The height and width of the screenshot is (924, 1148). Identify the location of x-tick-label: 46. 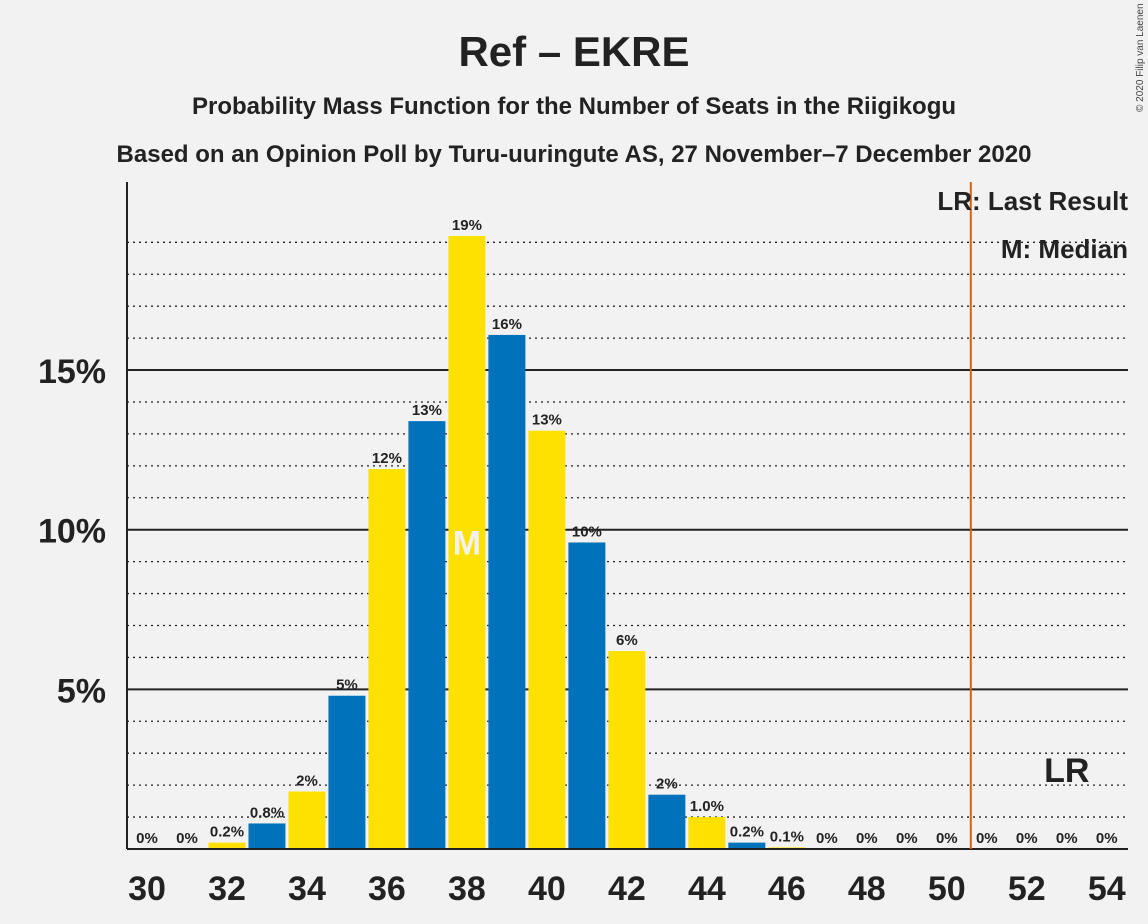
(787, 889).